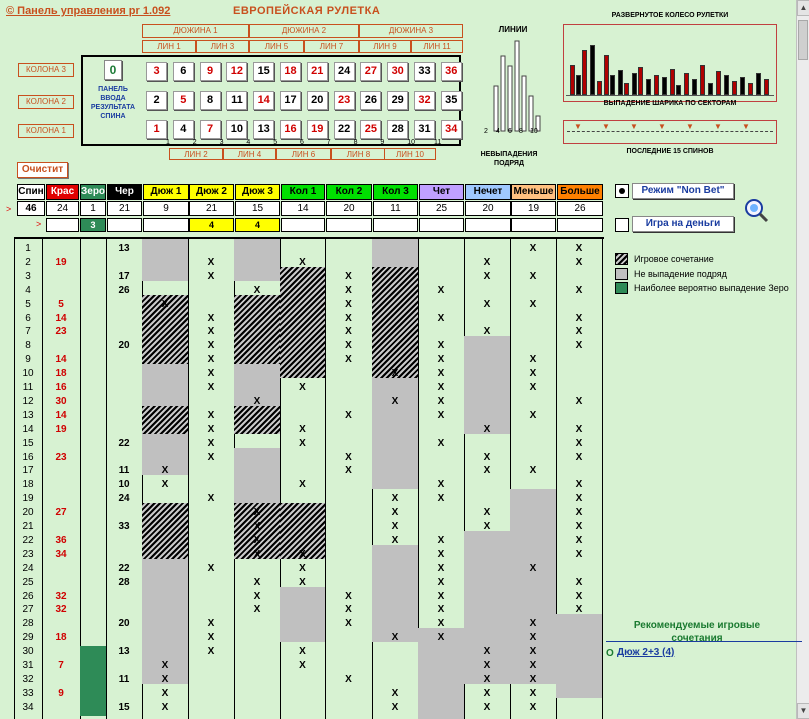 The image size is (809, 719). I want to click on column-header-7: Кол 1, so click(303, 192).